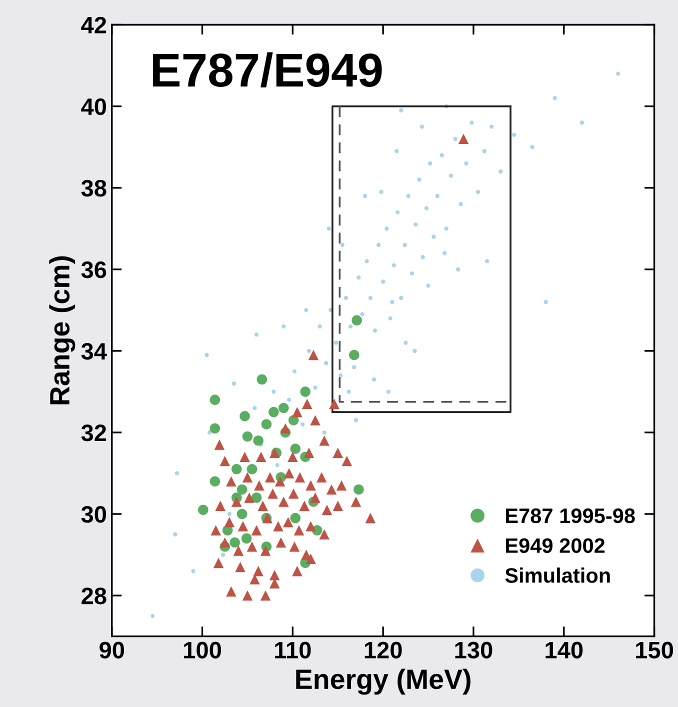 This screenshot has height=707, width=678. Describe the element at coordinates (267, 70) in the screenshot. I see `chart-title: E787/E949` at that location.